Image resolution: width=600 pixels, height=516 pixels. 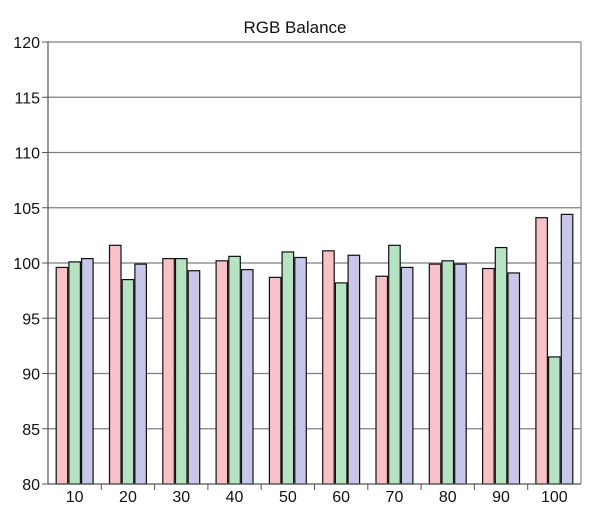 What do you see at coordinates (27, 98) in the screenshot?
I see `y-tick-label: 115` at bounding box center [27, 98].